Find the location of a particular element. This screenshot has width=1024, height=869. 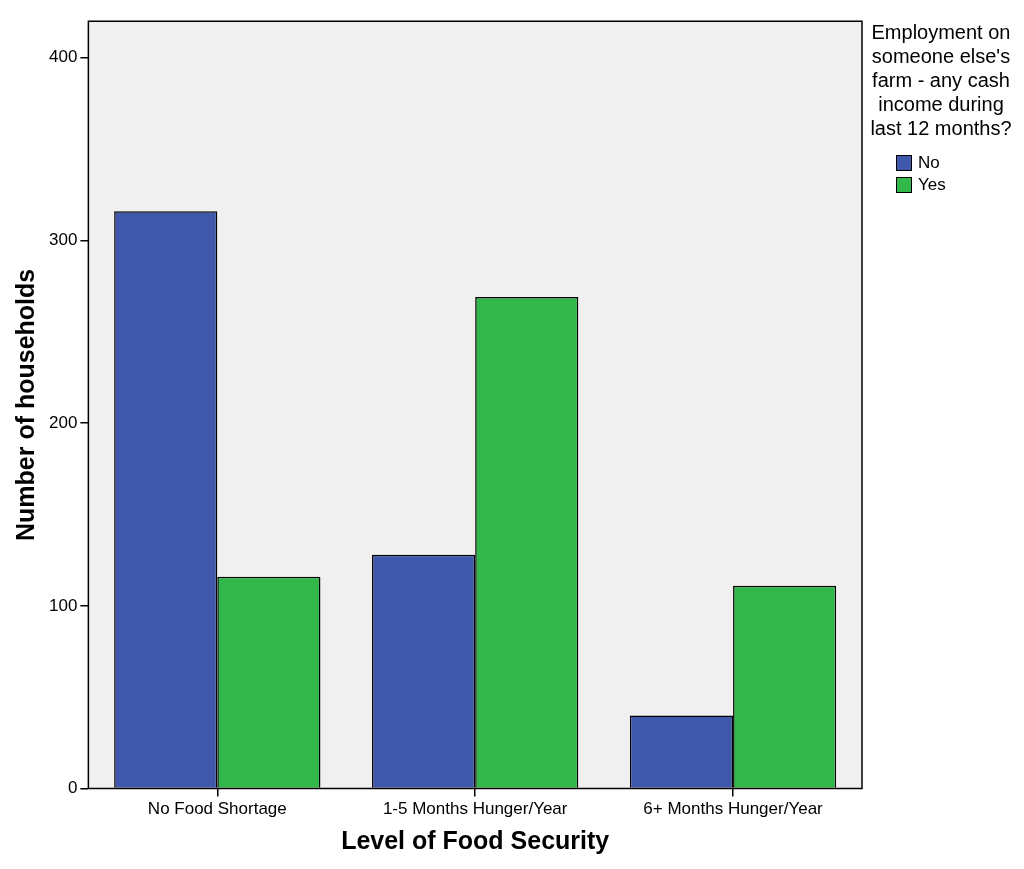

y-tick-label: 0 is located at coordinates (72, 788).